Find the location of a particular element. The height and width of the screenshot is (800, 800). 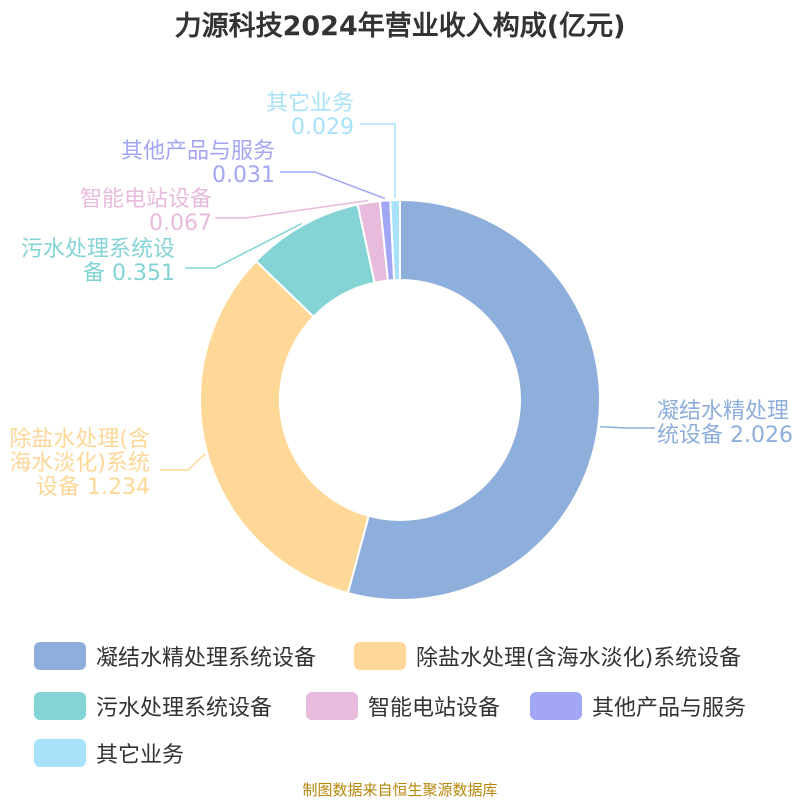

legend-item-6: 其它业务 is located at coordinates (109, 753).